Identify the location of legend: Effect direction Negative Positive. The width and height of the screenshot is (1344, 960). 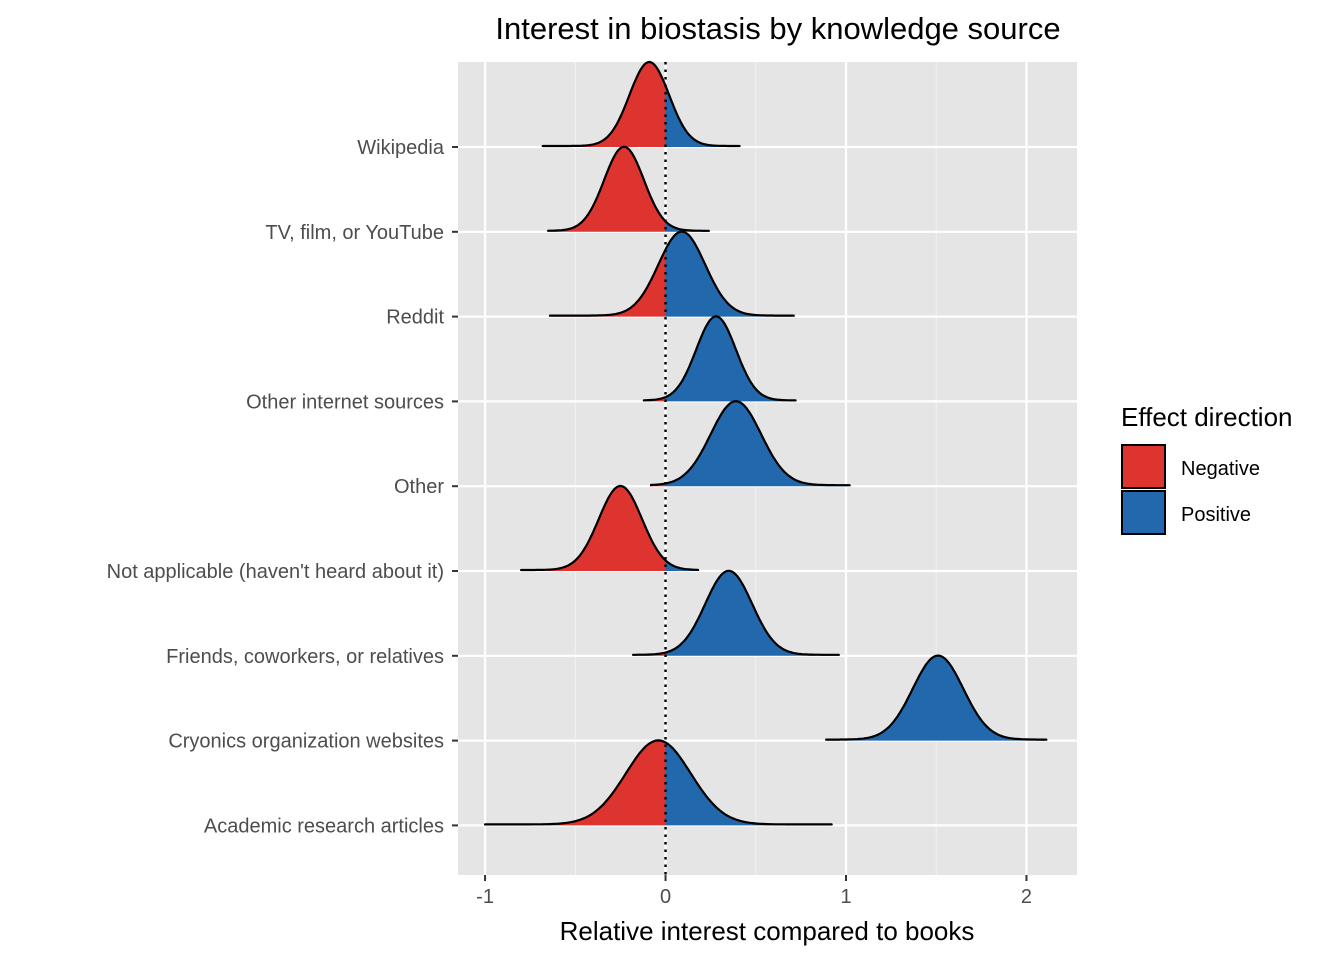
(1207, 468).